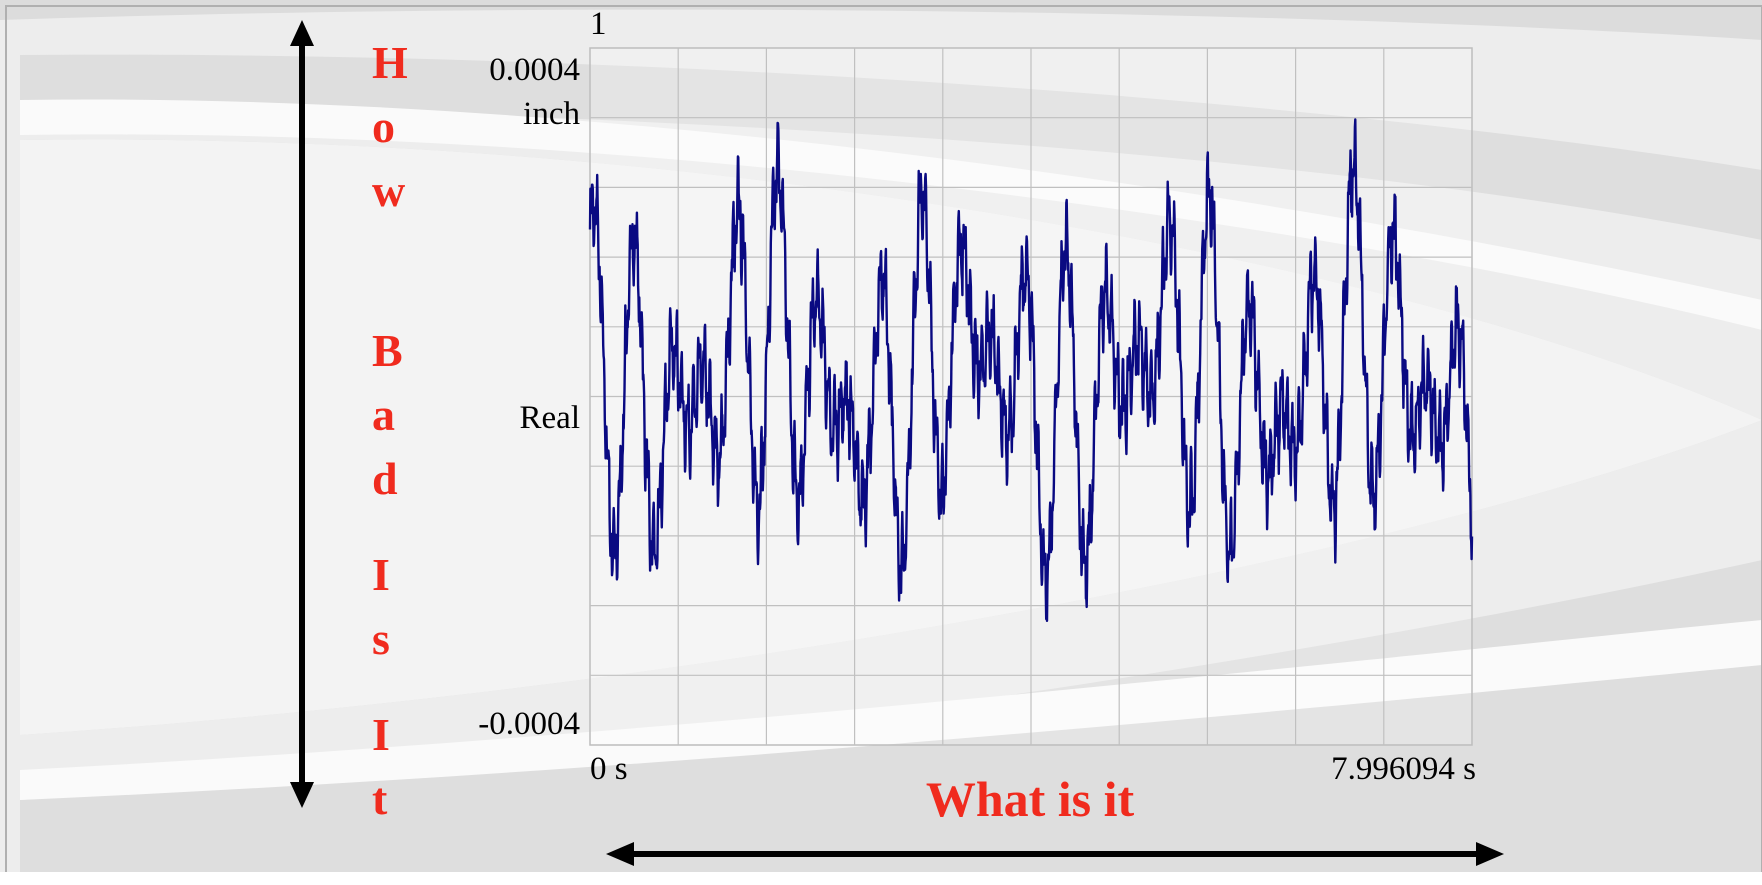 This screenshot has height=885, width=1762. What do you see at coordinates (380, 798) in the screenshot?
I see `y-title-letter: t` at bounding box center [380, 798].